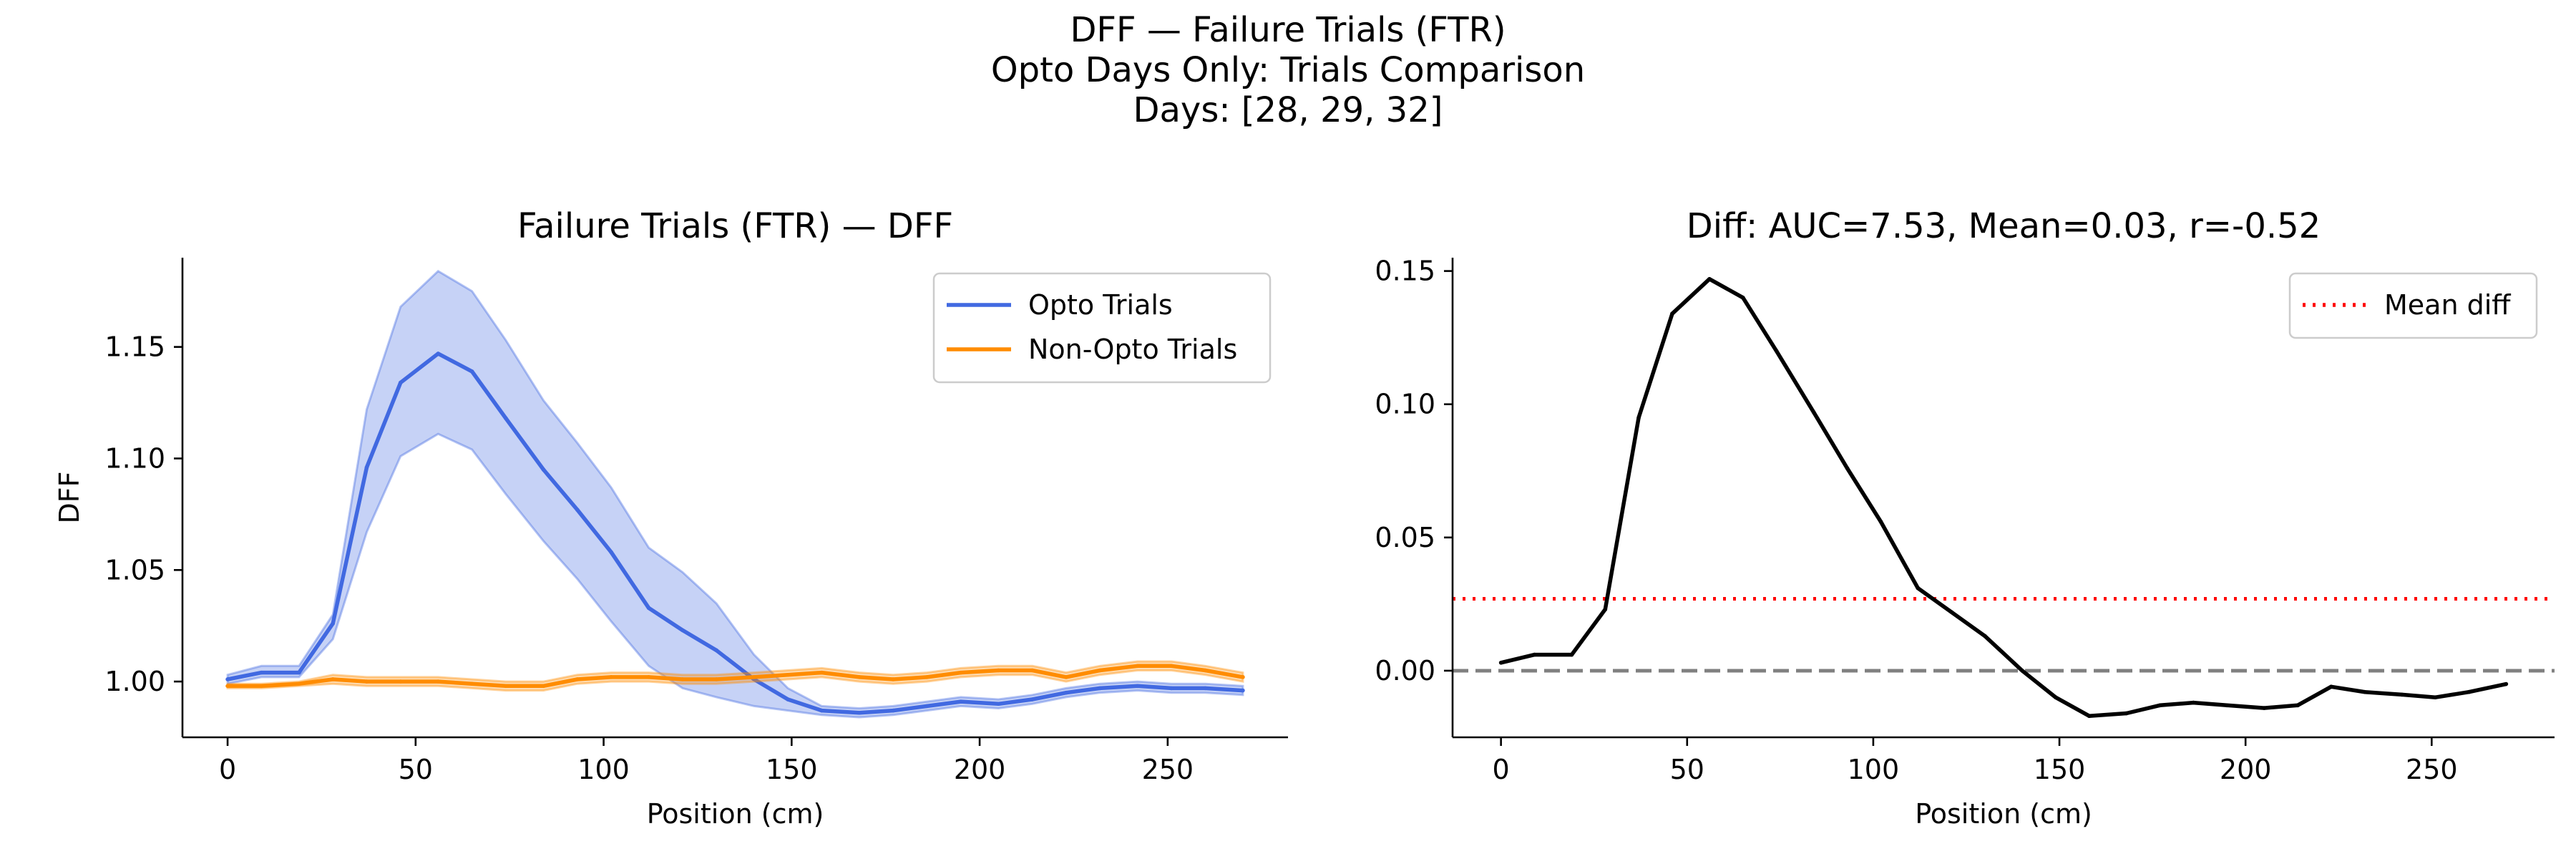 This screenshot has width=2576, height=859. What do you see at coordinates (69, 498) in the screenshot?
I see `y-axis-label: DFF` at bounding box center [69, 498].